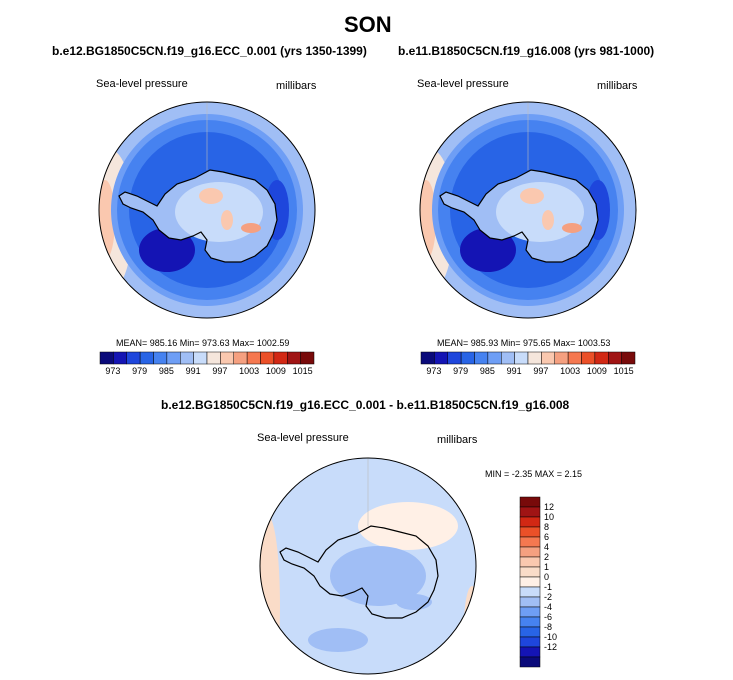 This screenshot has height=680, width=733. Describe the element at coordinates (470, 626) in the screenshot. I see `positive-band-east` at that location.